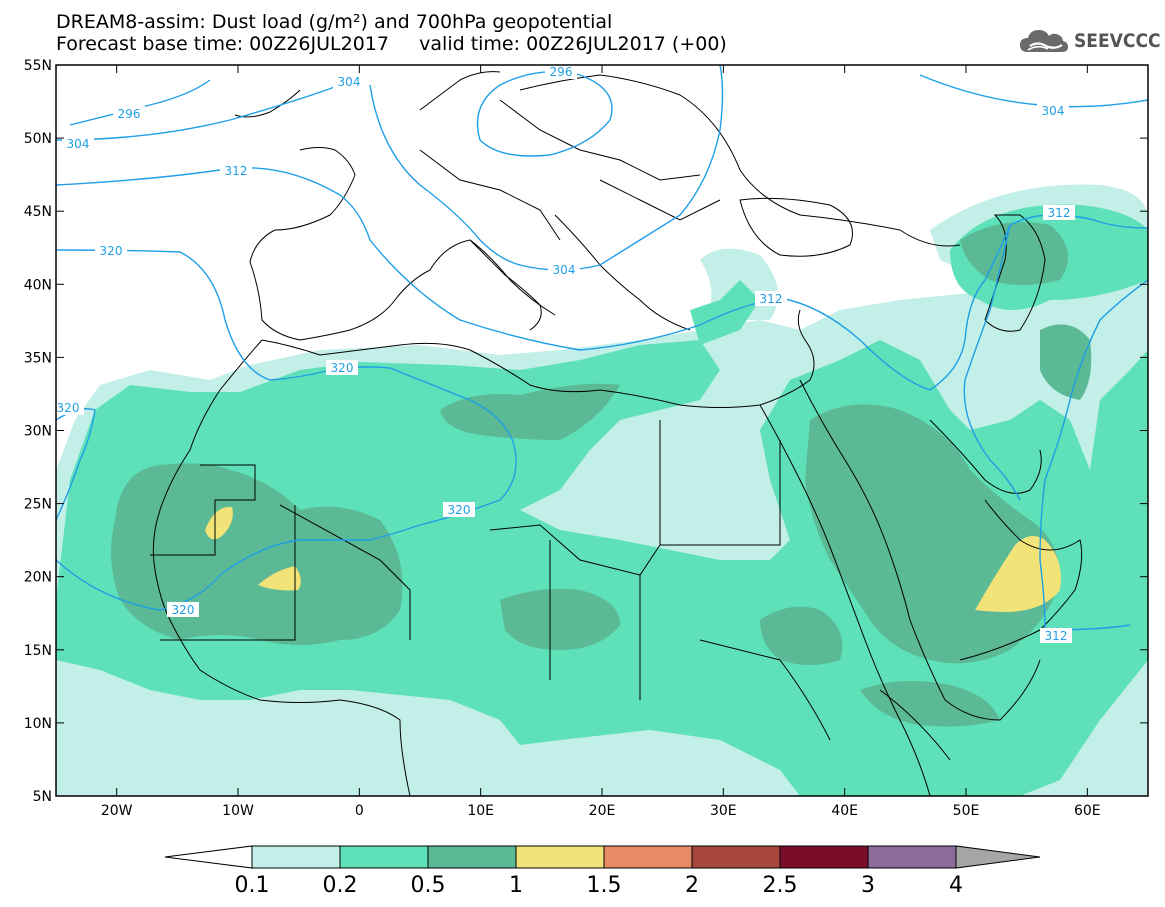 This screenshot has width=1165, height=907. I want to click on lat-tick-label: 45N, so click(38, 212).